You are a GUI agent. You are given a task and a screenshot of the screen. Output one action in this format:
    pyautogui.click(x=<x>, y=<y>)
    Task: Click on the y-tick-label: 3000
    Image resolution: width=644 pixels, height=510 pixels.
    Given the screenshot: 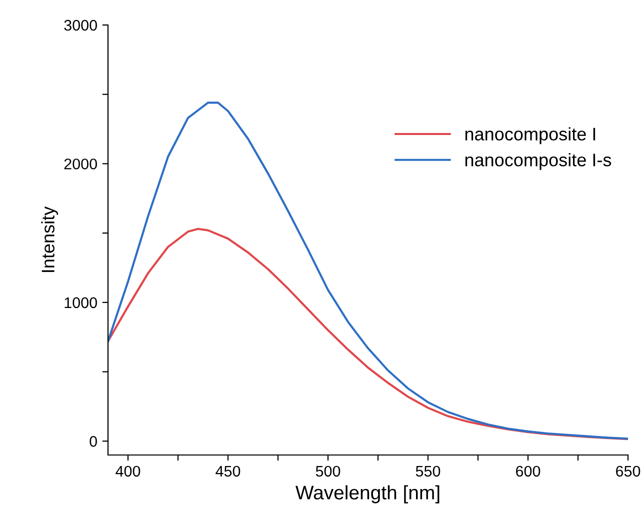 What is the action you would take?
    pyautogui.click(x=80, y=25)
    